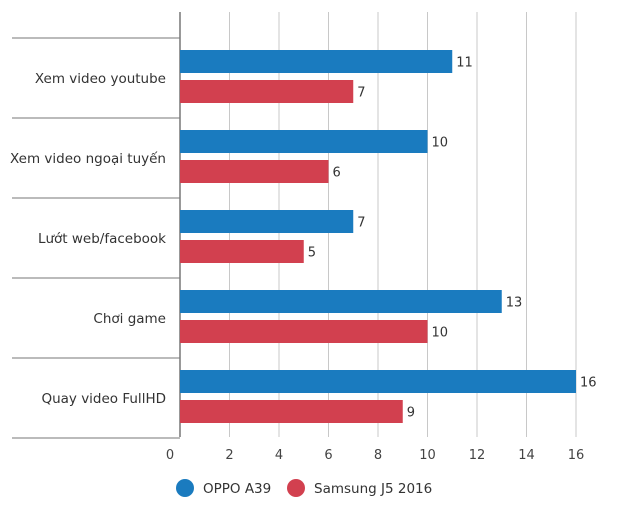 This screenshot has width=620, height=517. What do you see at coordinates (312, 253) in the screenshot?
I see `data-label: 5` at bounding box center [312, 253].